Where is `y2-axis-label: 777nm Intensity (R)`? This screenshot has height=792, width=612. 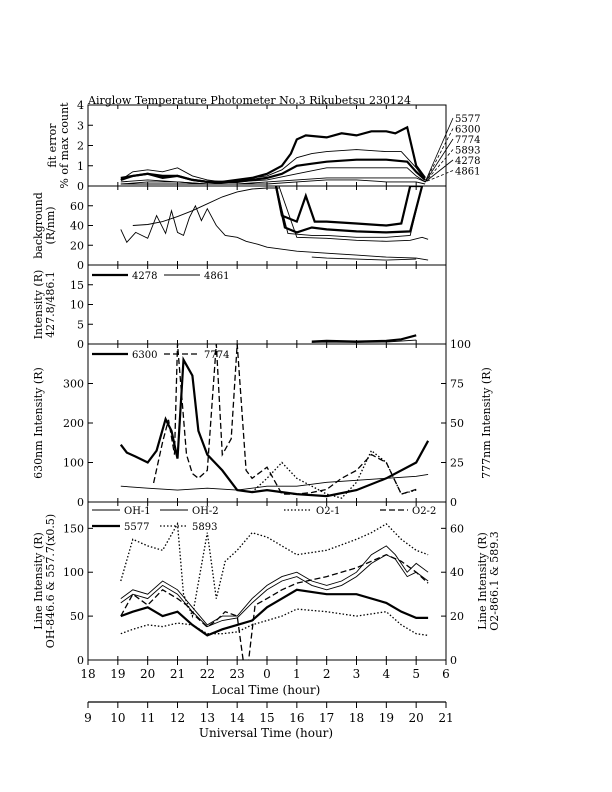 y2-axis-label: 777nm Intensity (R) is located at coordinates (486, 423).